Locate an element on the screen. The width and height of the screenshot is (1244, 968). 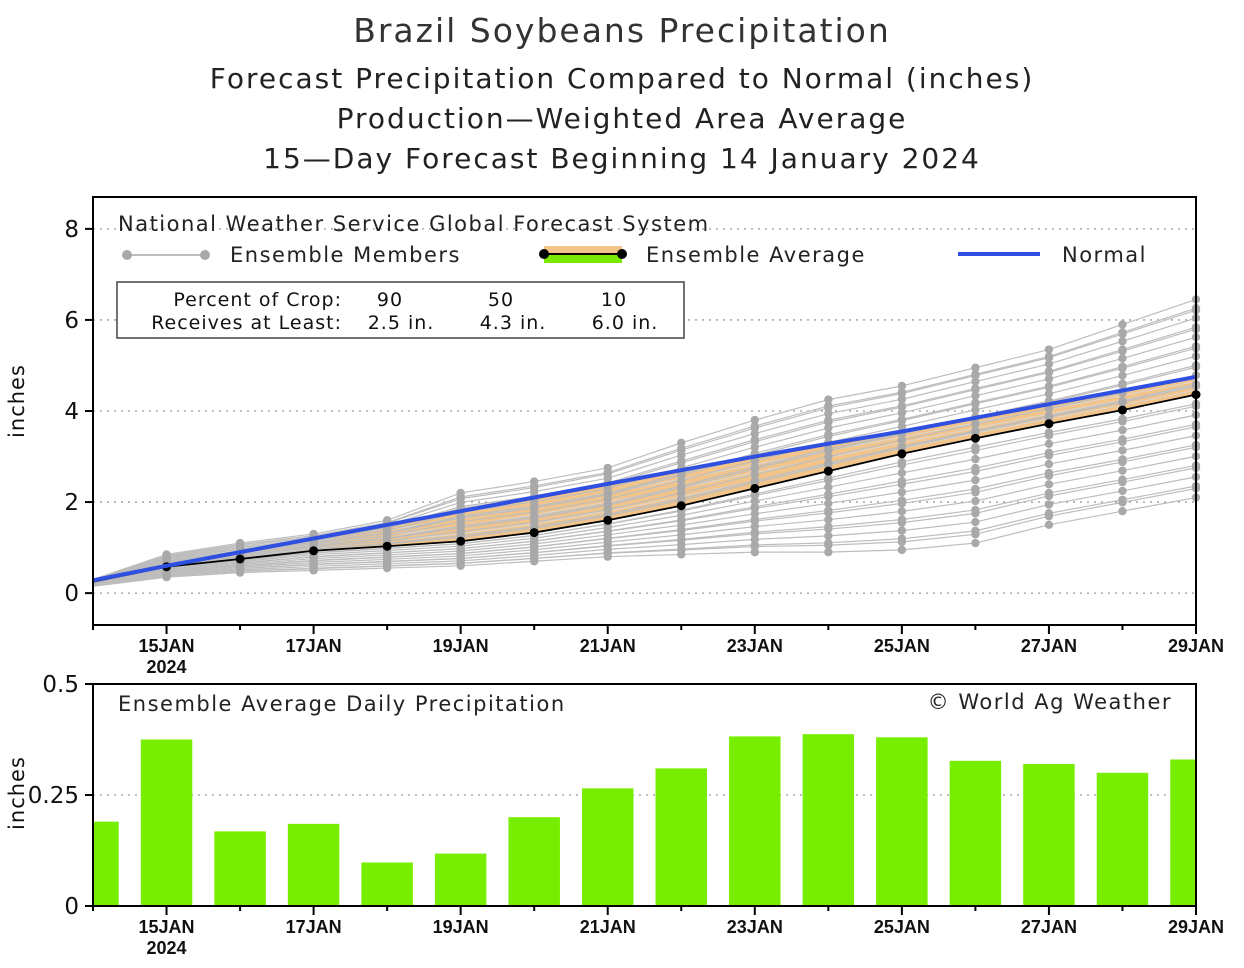
crop-percent-10: 10 is located at coordinates (614, 300).